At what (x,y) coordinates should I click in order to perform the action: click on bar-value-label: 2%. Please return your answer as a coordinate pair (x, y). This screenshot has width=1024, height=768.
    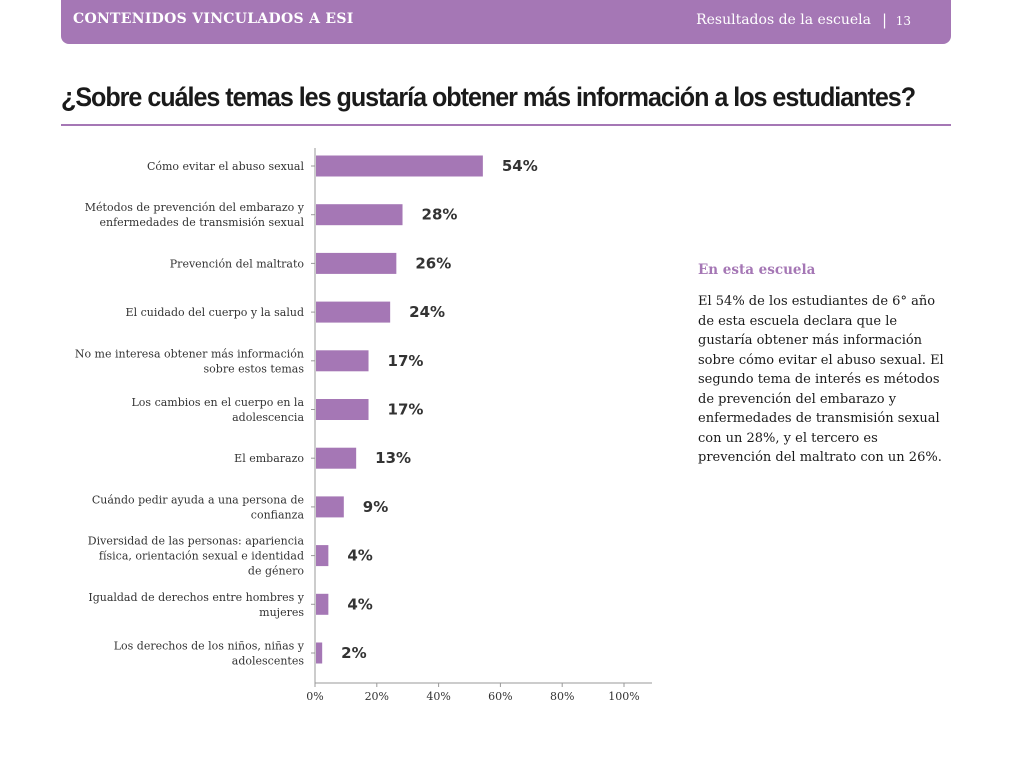
    Looking at the image, I should click on (353, 653).